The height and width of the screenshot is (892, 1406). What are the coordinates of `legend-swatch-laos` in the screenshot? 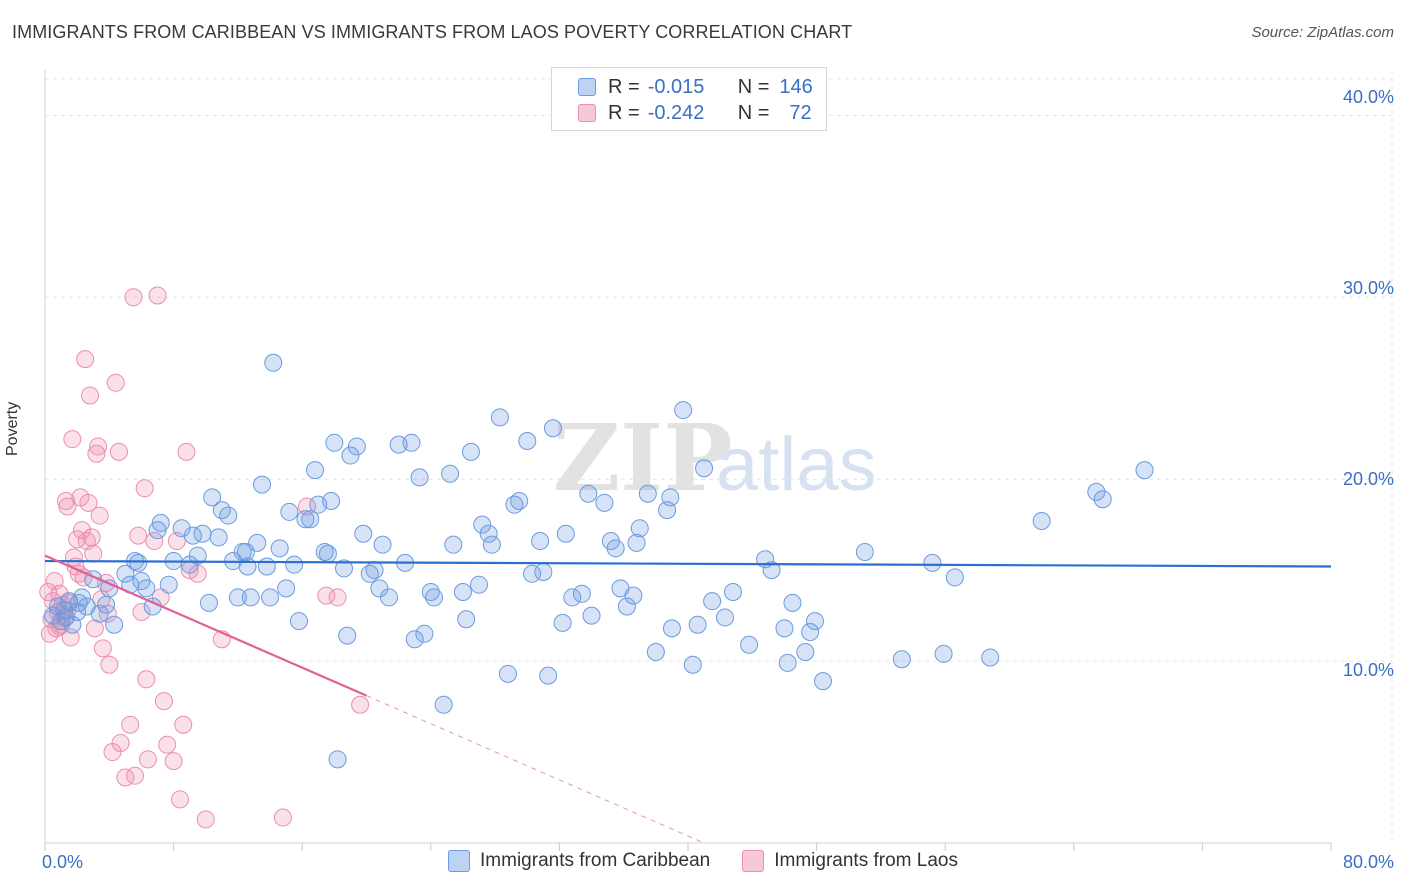 It's located at (587, 113).